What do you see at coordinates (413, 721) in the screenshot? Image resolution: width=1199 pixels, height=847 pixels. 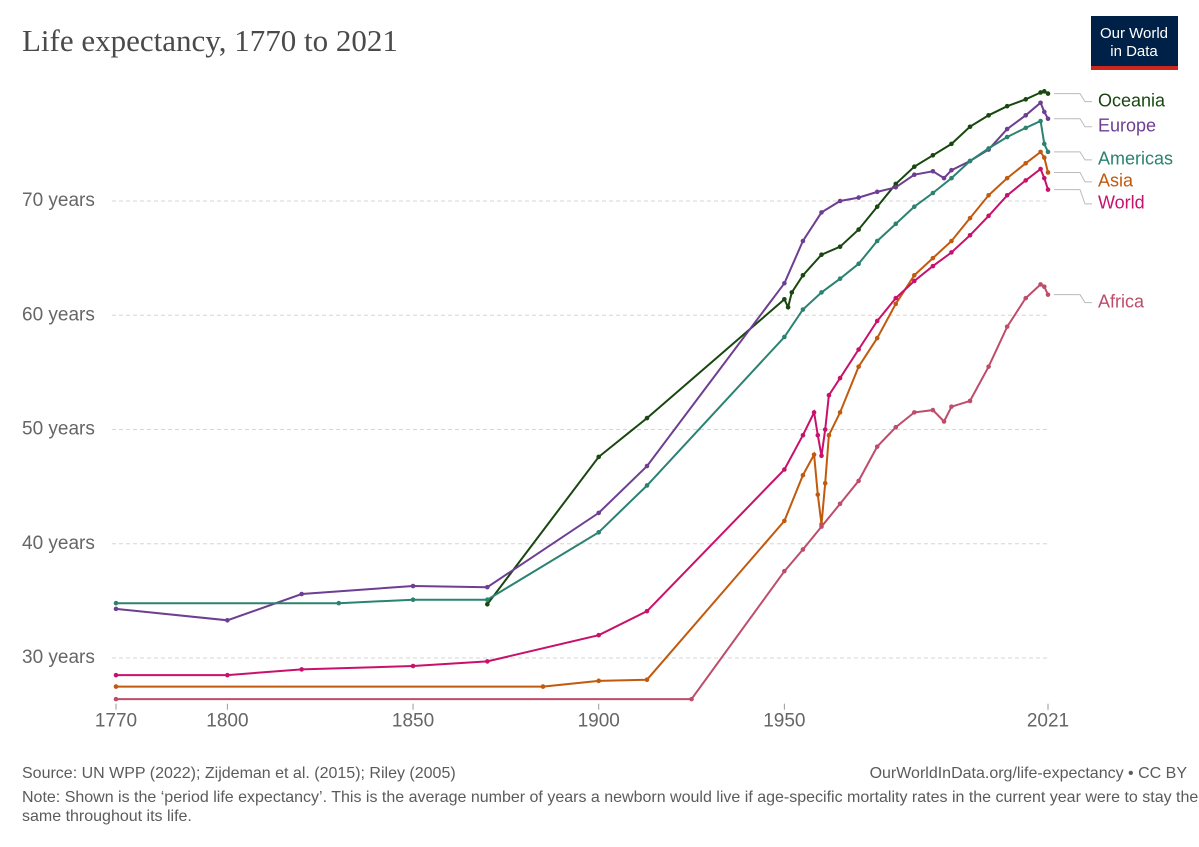 I see `x-tick-label: 1850` at bounding box center [413, 721].